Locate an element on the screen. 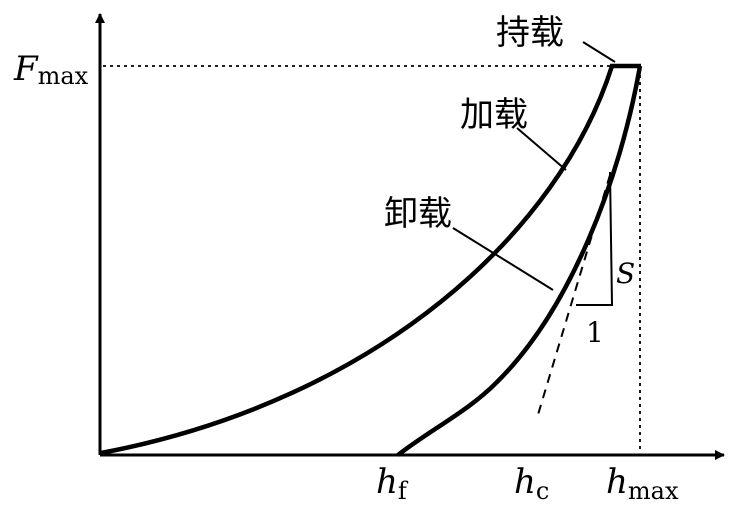 This screenshot has height=513, width=739. stiffness-label: S is located at coordinates (625, 273).